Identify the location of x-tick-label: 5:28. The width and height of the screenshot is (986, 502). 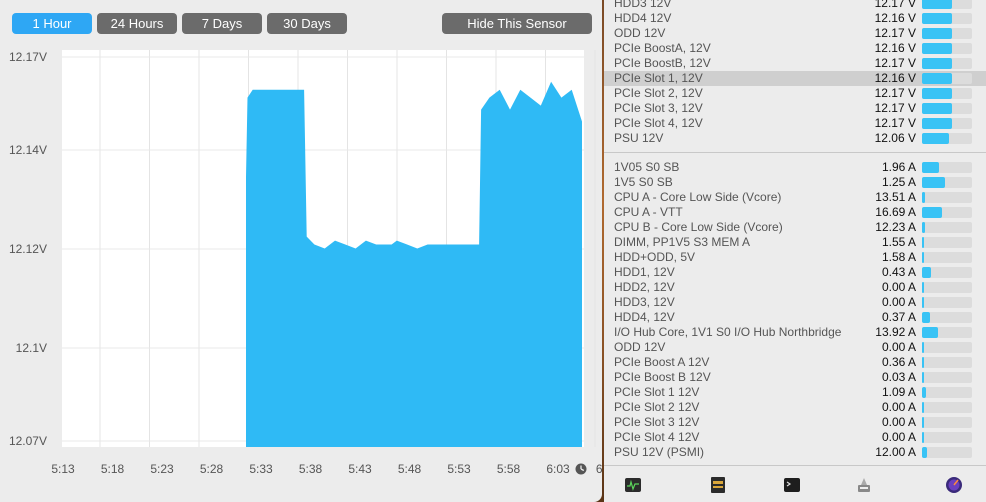
(212, 469).